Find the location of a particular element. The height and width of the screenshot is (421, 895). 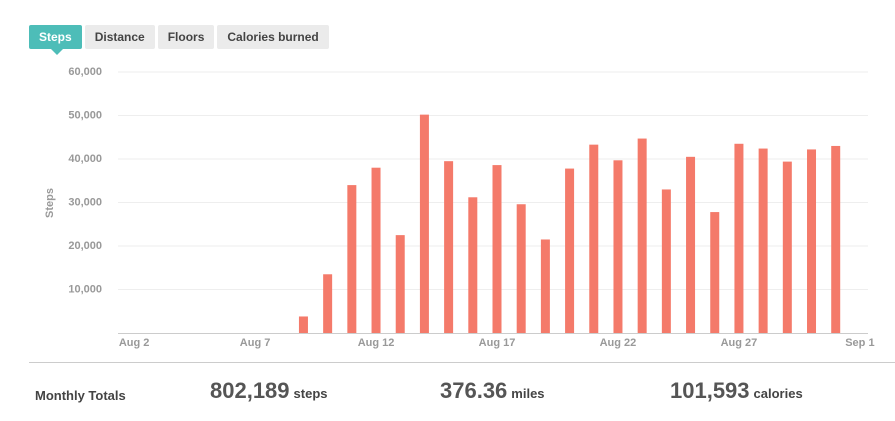

separator is located at coordinates (462, 362).